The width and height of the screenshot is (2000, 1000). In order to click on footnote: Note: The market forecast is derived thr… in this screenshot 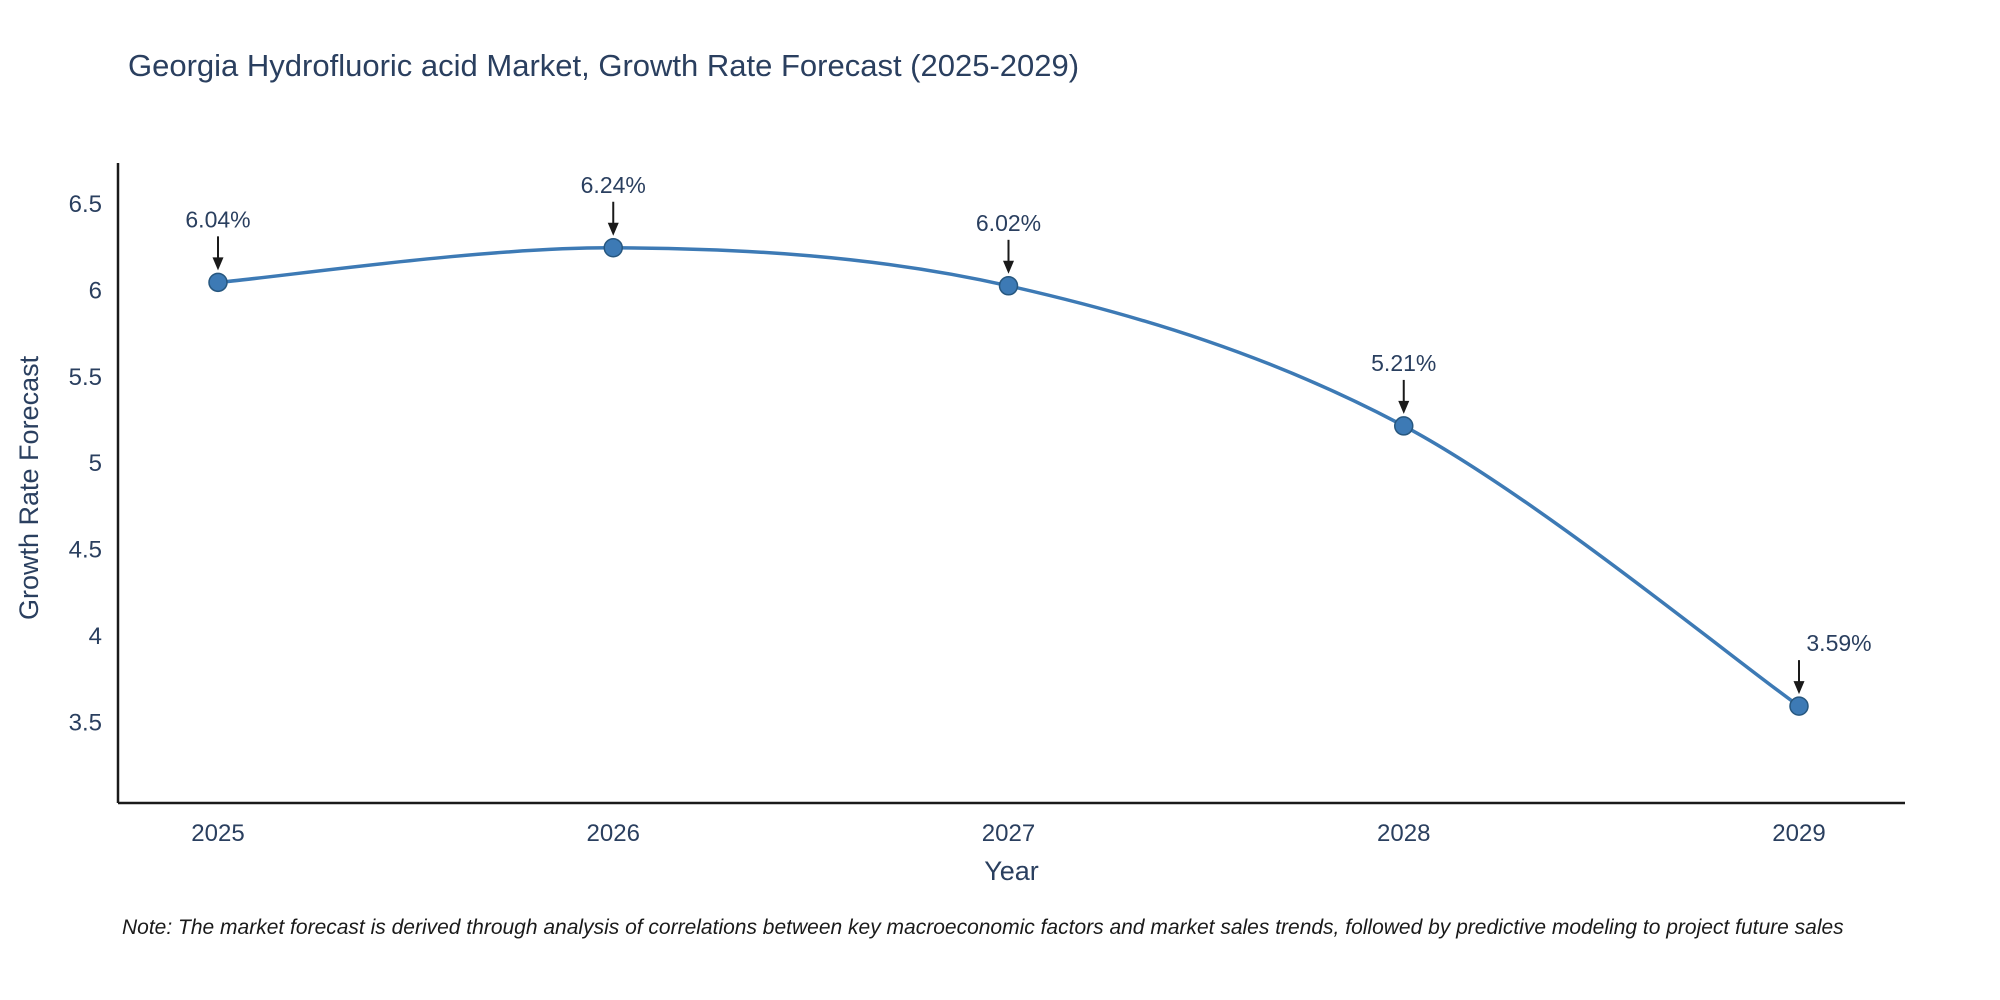, I will do `click(983, 927)`.